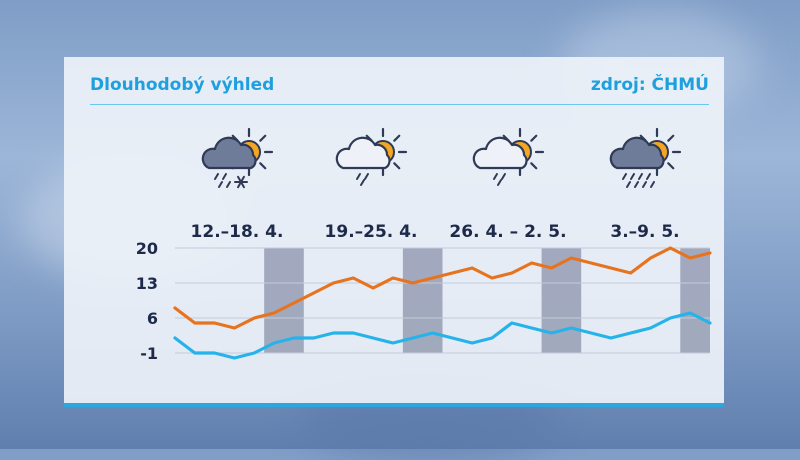 This screenshot has height=460, width=800. Describe the element at coordinates (149, 353) in the screenshot. I see `y-tick-label: -1` at that location.